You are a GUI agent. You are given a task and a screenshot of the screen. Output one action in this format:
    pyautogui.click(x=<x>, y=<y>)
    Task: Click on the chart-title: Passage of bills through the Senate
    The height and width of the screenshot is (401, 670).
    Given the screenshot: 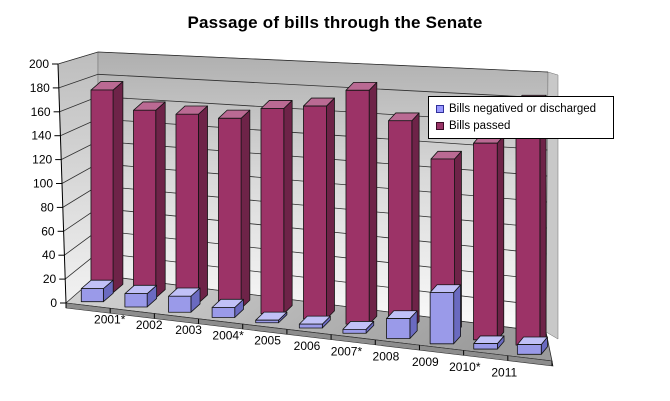 What is the action you would take?
    pyautogui.click(x=335, y=22)
    